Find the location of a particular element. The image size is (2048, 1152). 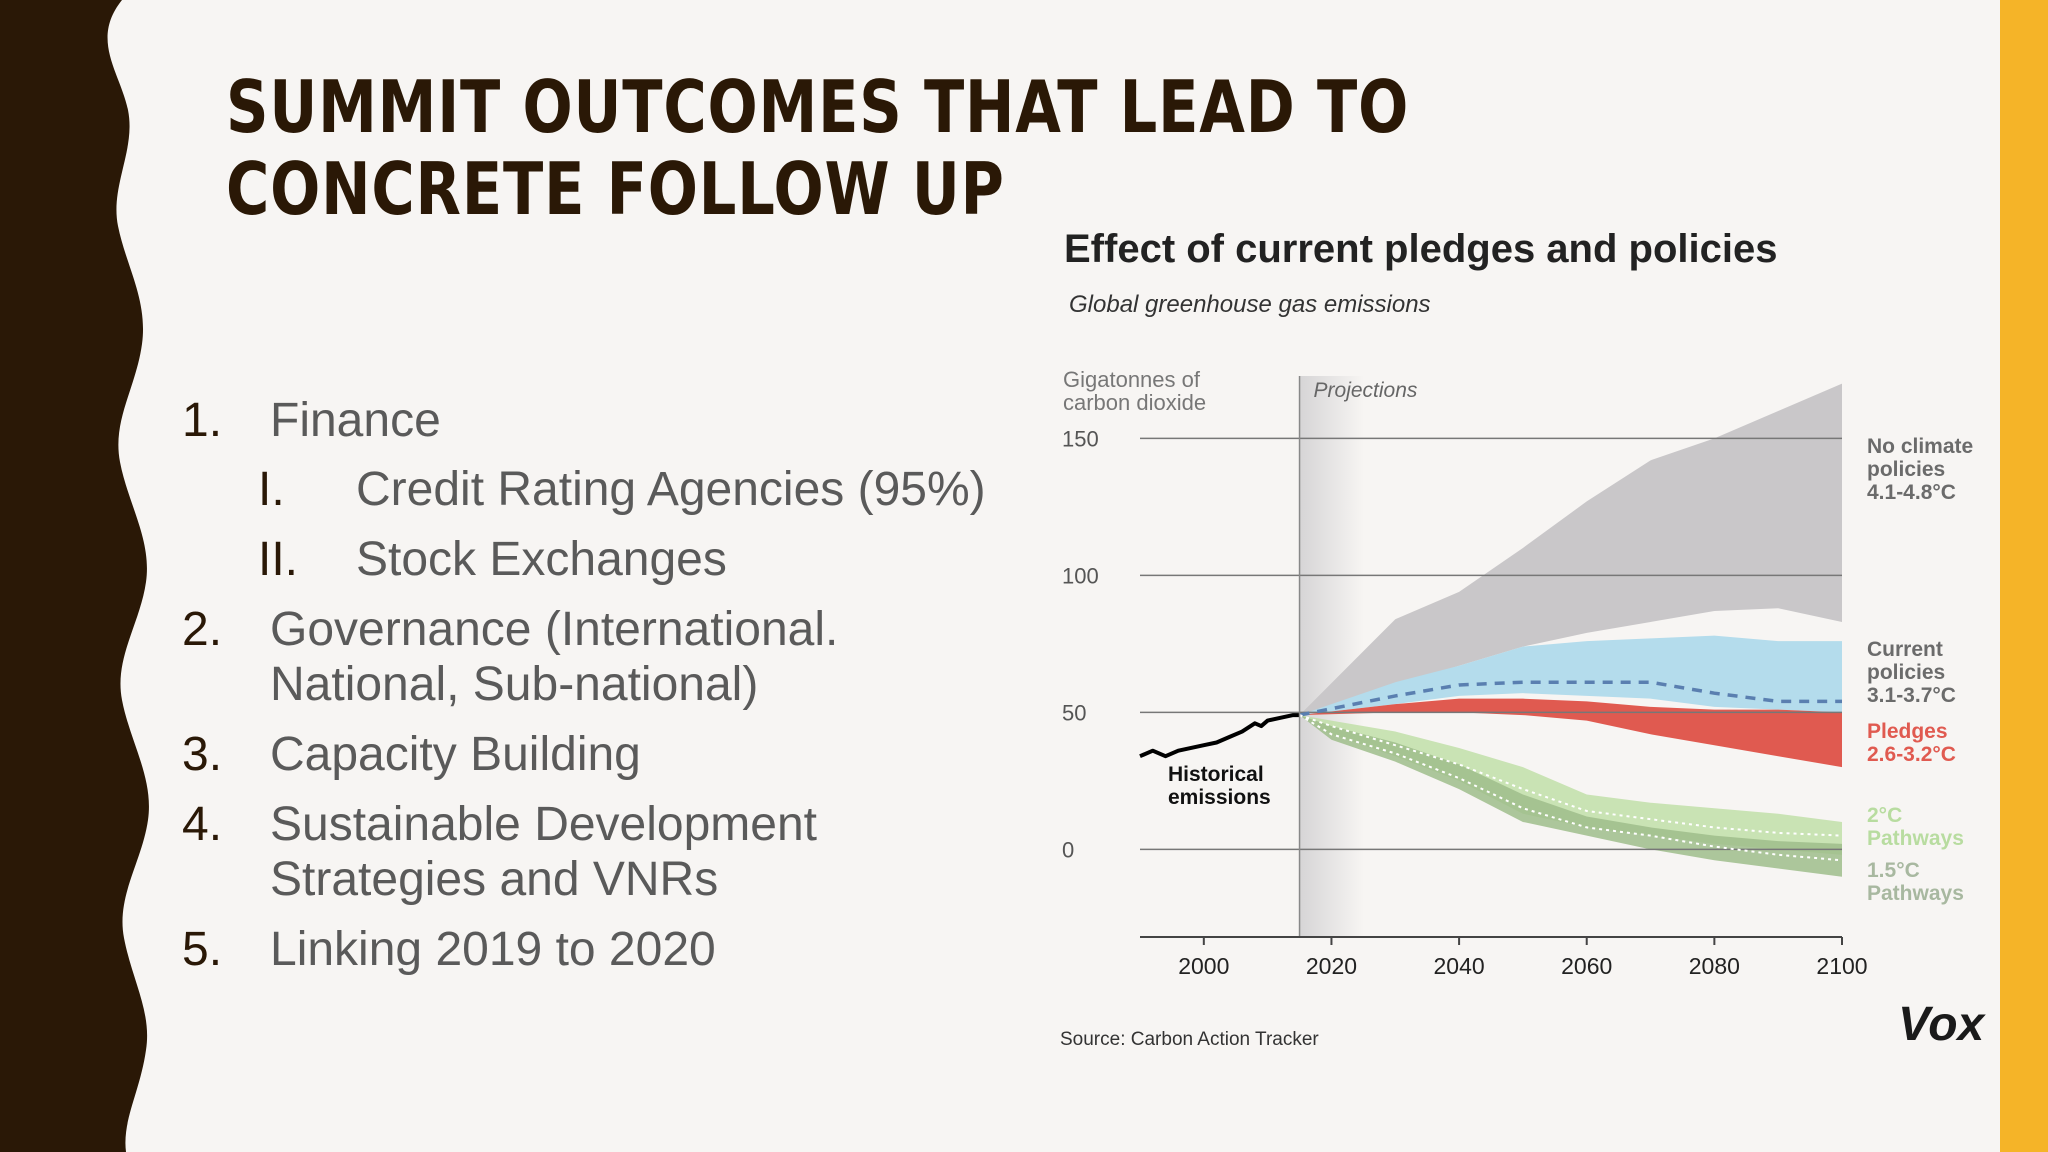

series-label-1-5-c-pathways: Pathways is located at coordinates (1915, 893).